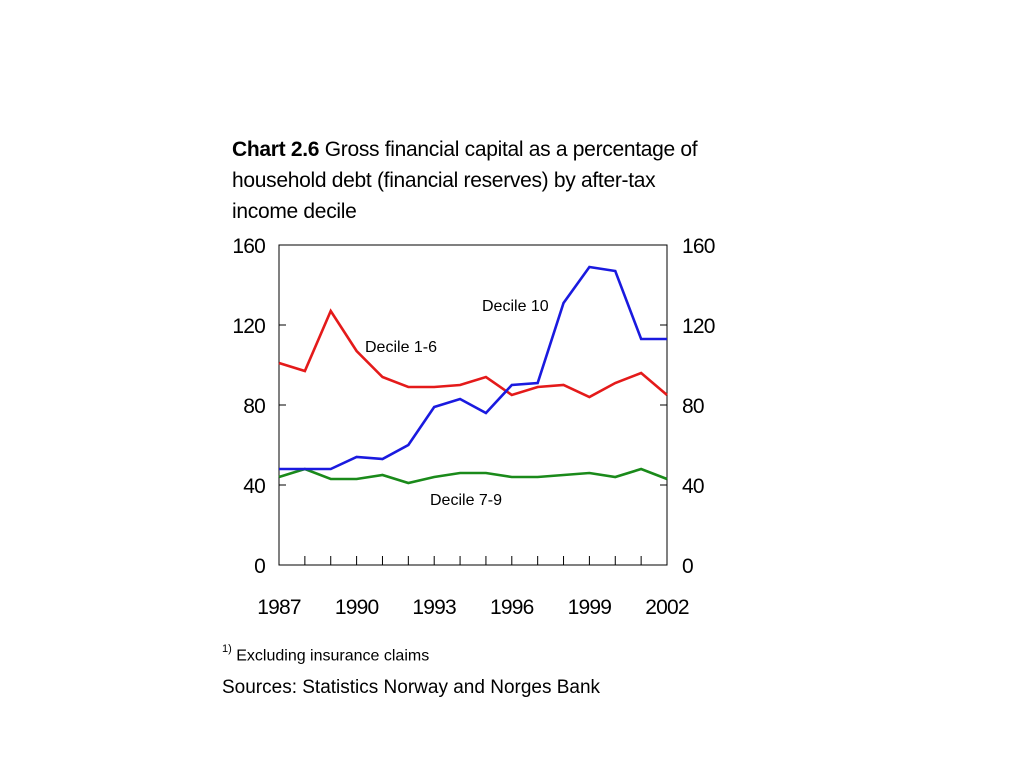 The width and height of the screenshot is (1024, 768). Describe the element at coordinates (687, 566) in the screenshot. I see `y-tick-label-right: 0` at that location.